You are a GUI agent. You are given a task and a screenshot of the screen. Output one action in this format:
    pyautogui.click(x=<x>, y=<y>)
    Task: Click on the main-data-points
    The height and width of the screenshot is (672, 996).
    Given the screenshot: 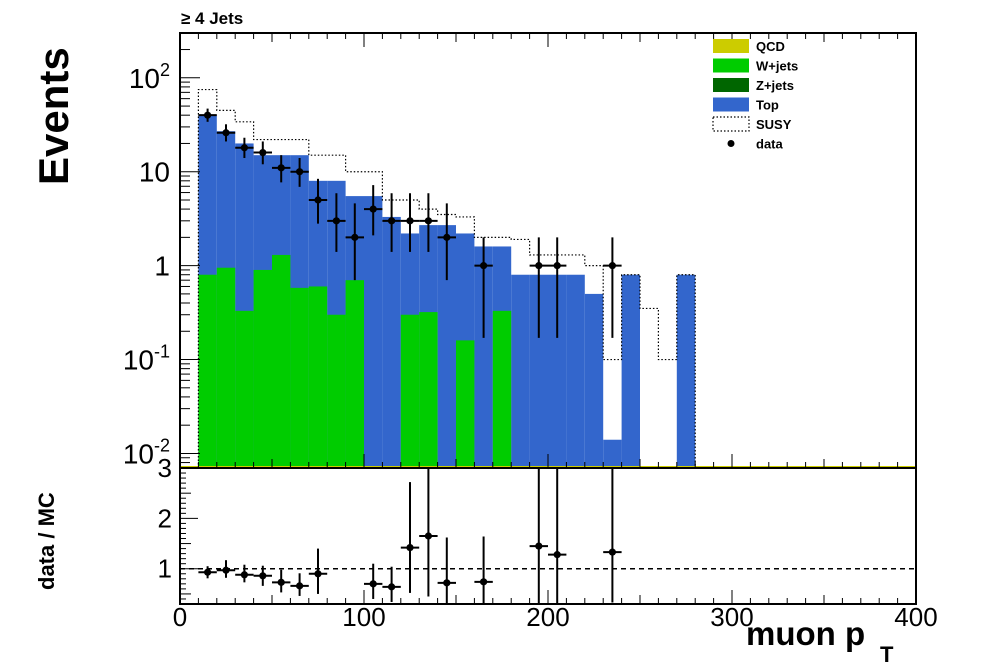 What is the action you would take?
    pyautogui.click(x=410, y=223)
    